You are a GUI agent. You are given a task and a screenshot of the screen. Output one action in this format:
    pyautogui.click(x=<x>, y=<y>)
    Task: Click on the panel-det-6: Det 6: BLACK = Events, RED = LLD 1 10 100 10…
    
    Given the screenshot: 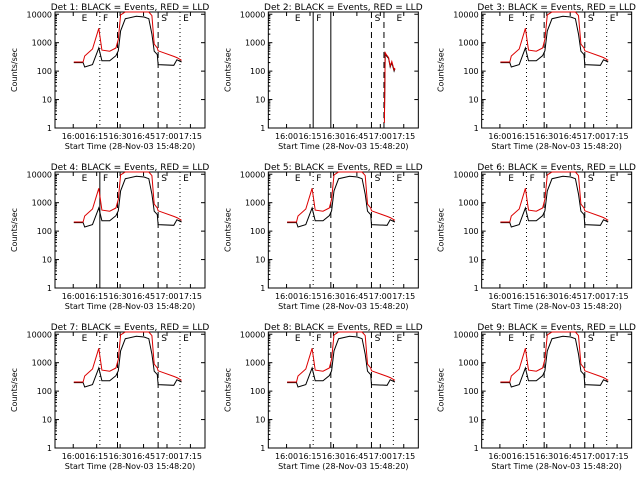 What is the action you would take?
    pyautogui.click(x=536, y=237)
    